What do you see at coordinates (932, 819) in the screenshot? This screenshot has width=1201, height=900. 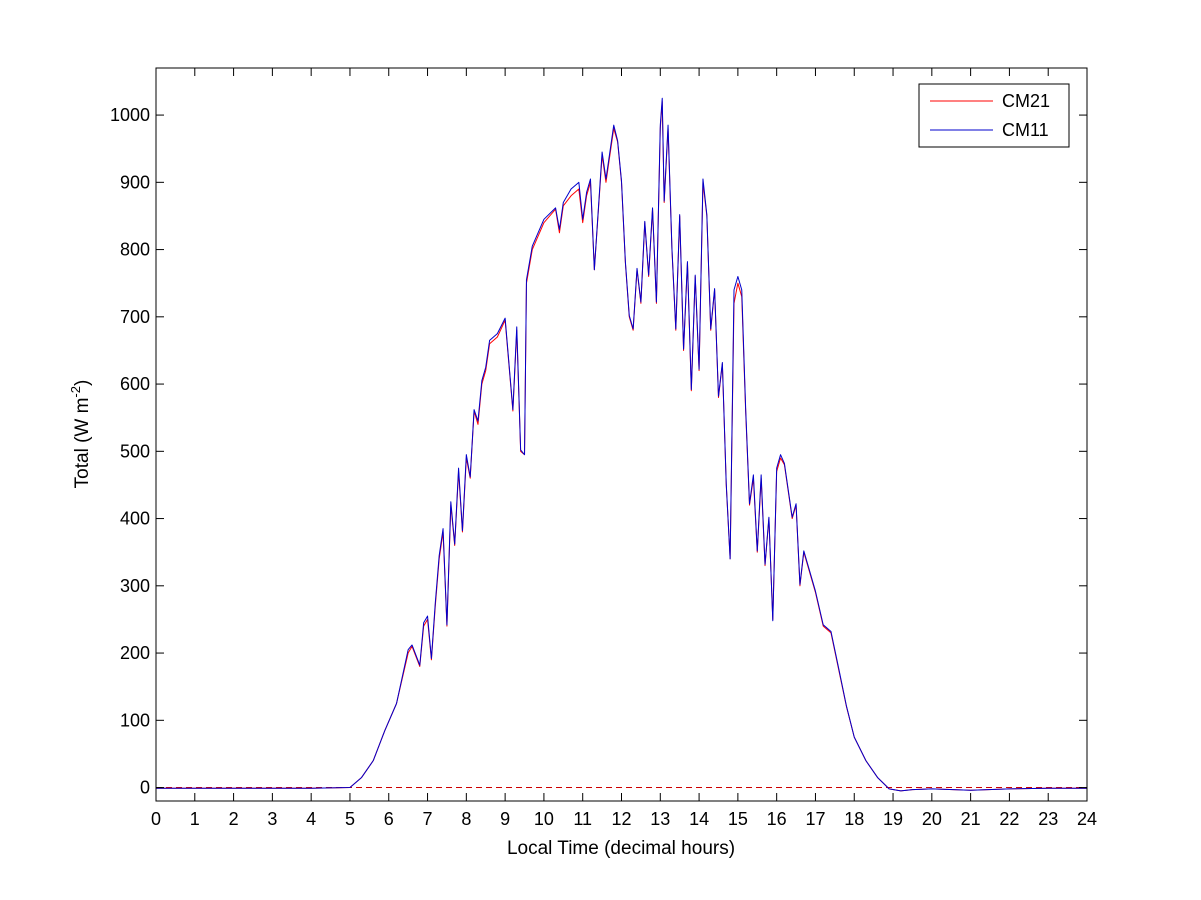 I see `x-tick-label: 20` at bounding box center [932, 819].